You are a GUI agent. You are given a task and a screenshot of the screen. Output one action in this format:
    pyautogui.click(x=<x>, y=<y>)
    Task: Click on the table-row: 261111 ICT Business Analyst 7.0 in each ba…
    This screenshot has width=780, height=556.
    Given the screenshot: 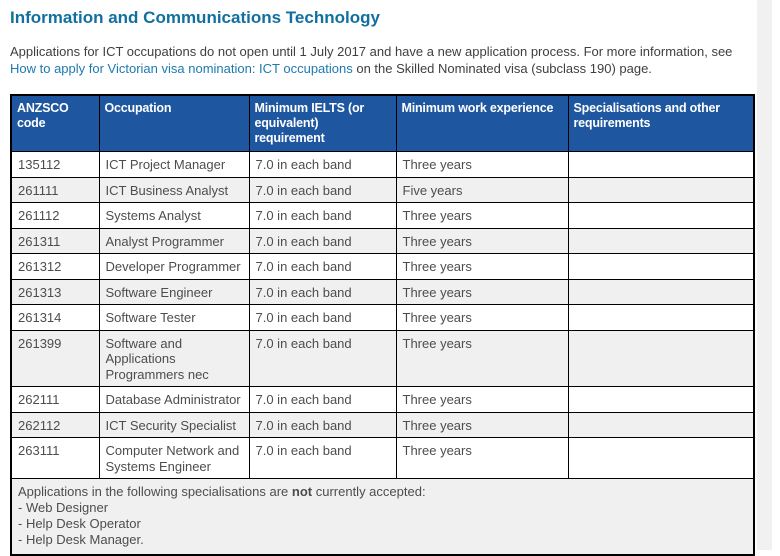 What is the action you would take?
    pyautogui.click(x=382, y=189)
    